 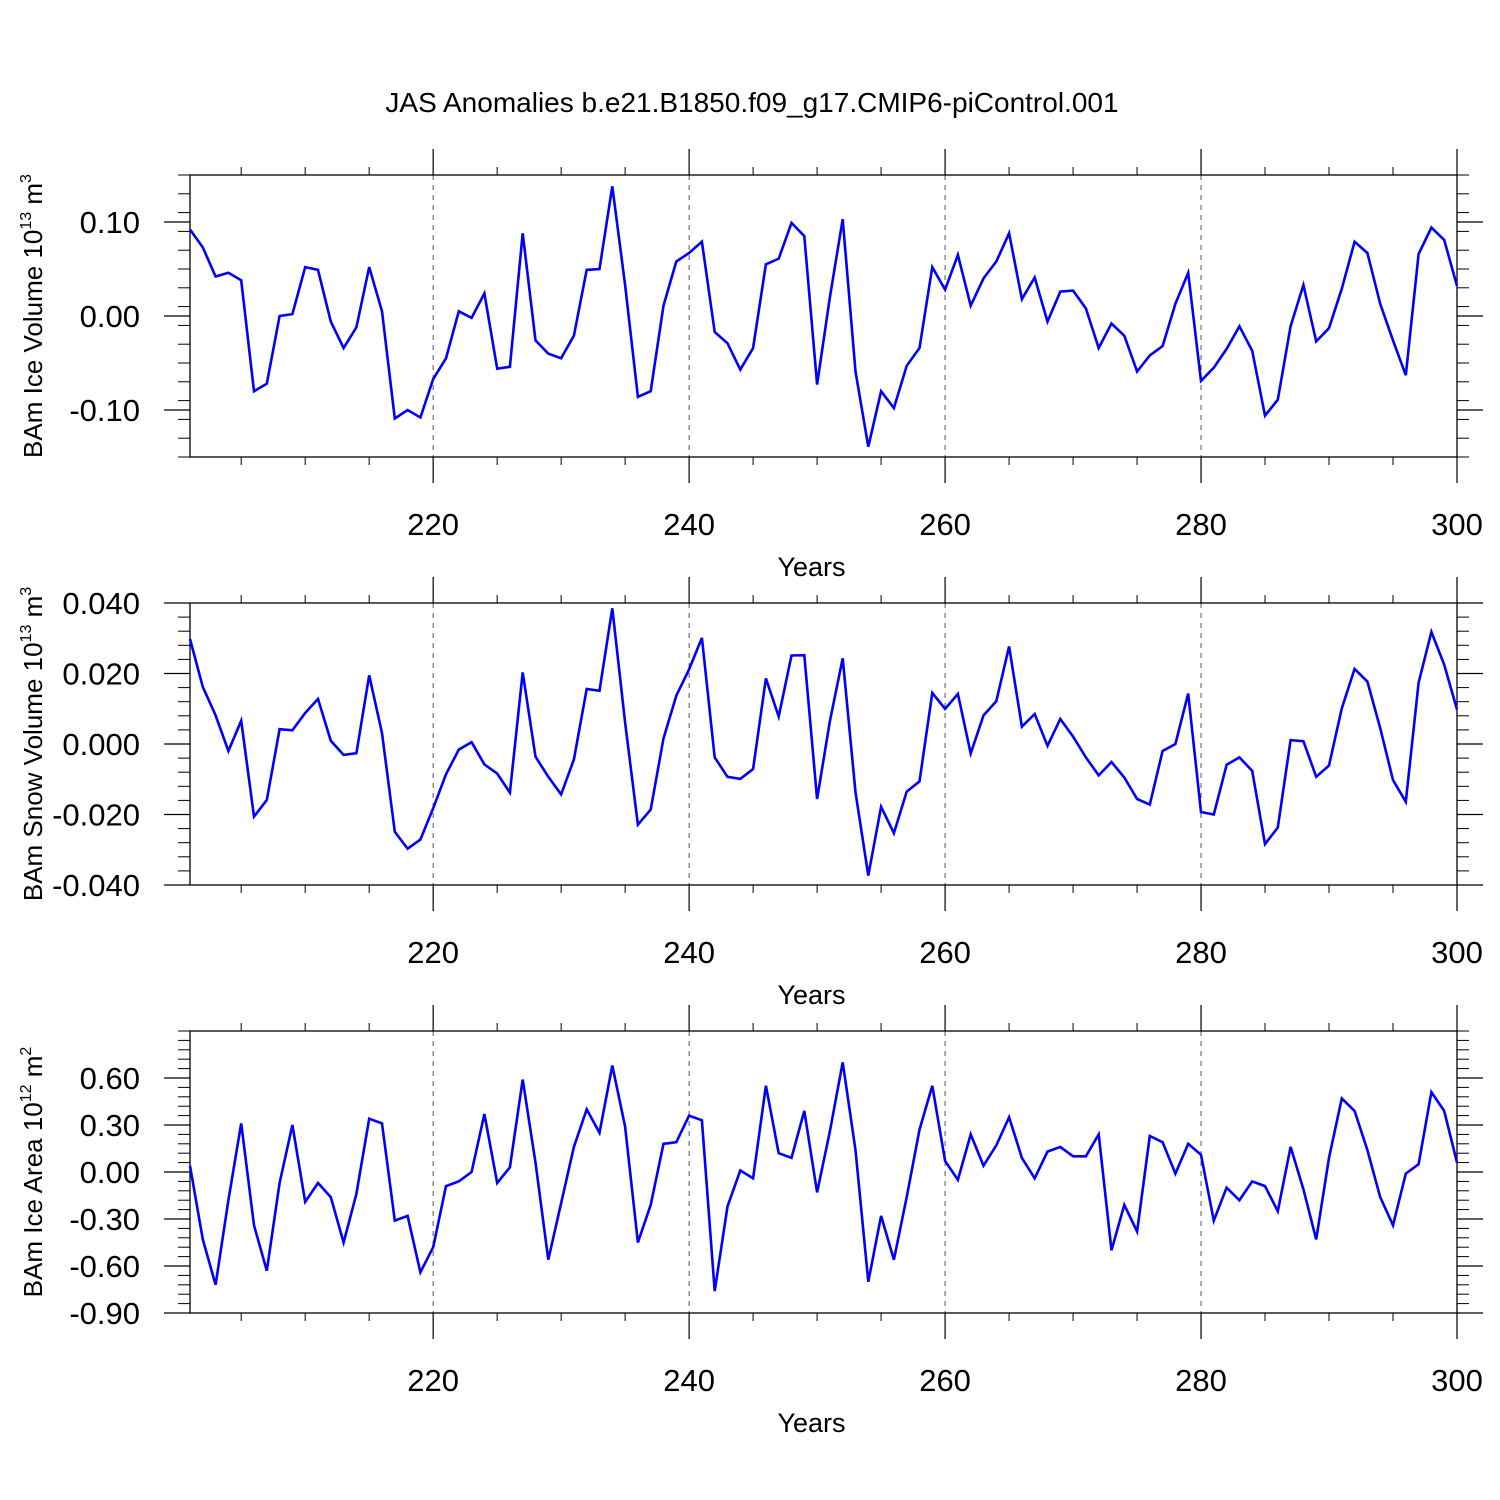 I want to click on y-axis-label-superscript: 2, so click(x=26, y=1051).